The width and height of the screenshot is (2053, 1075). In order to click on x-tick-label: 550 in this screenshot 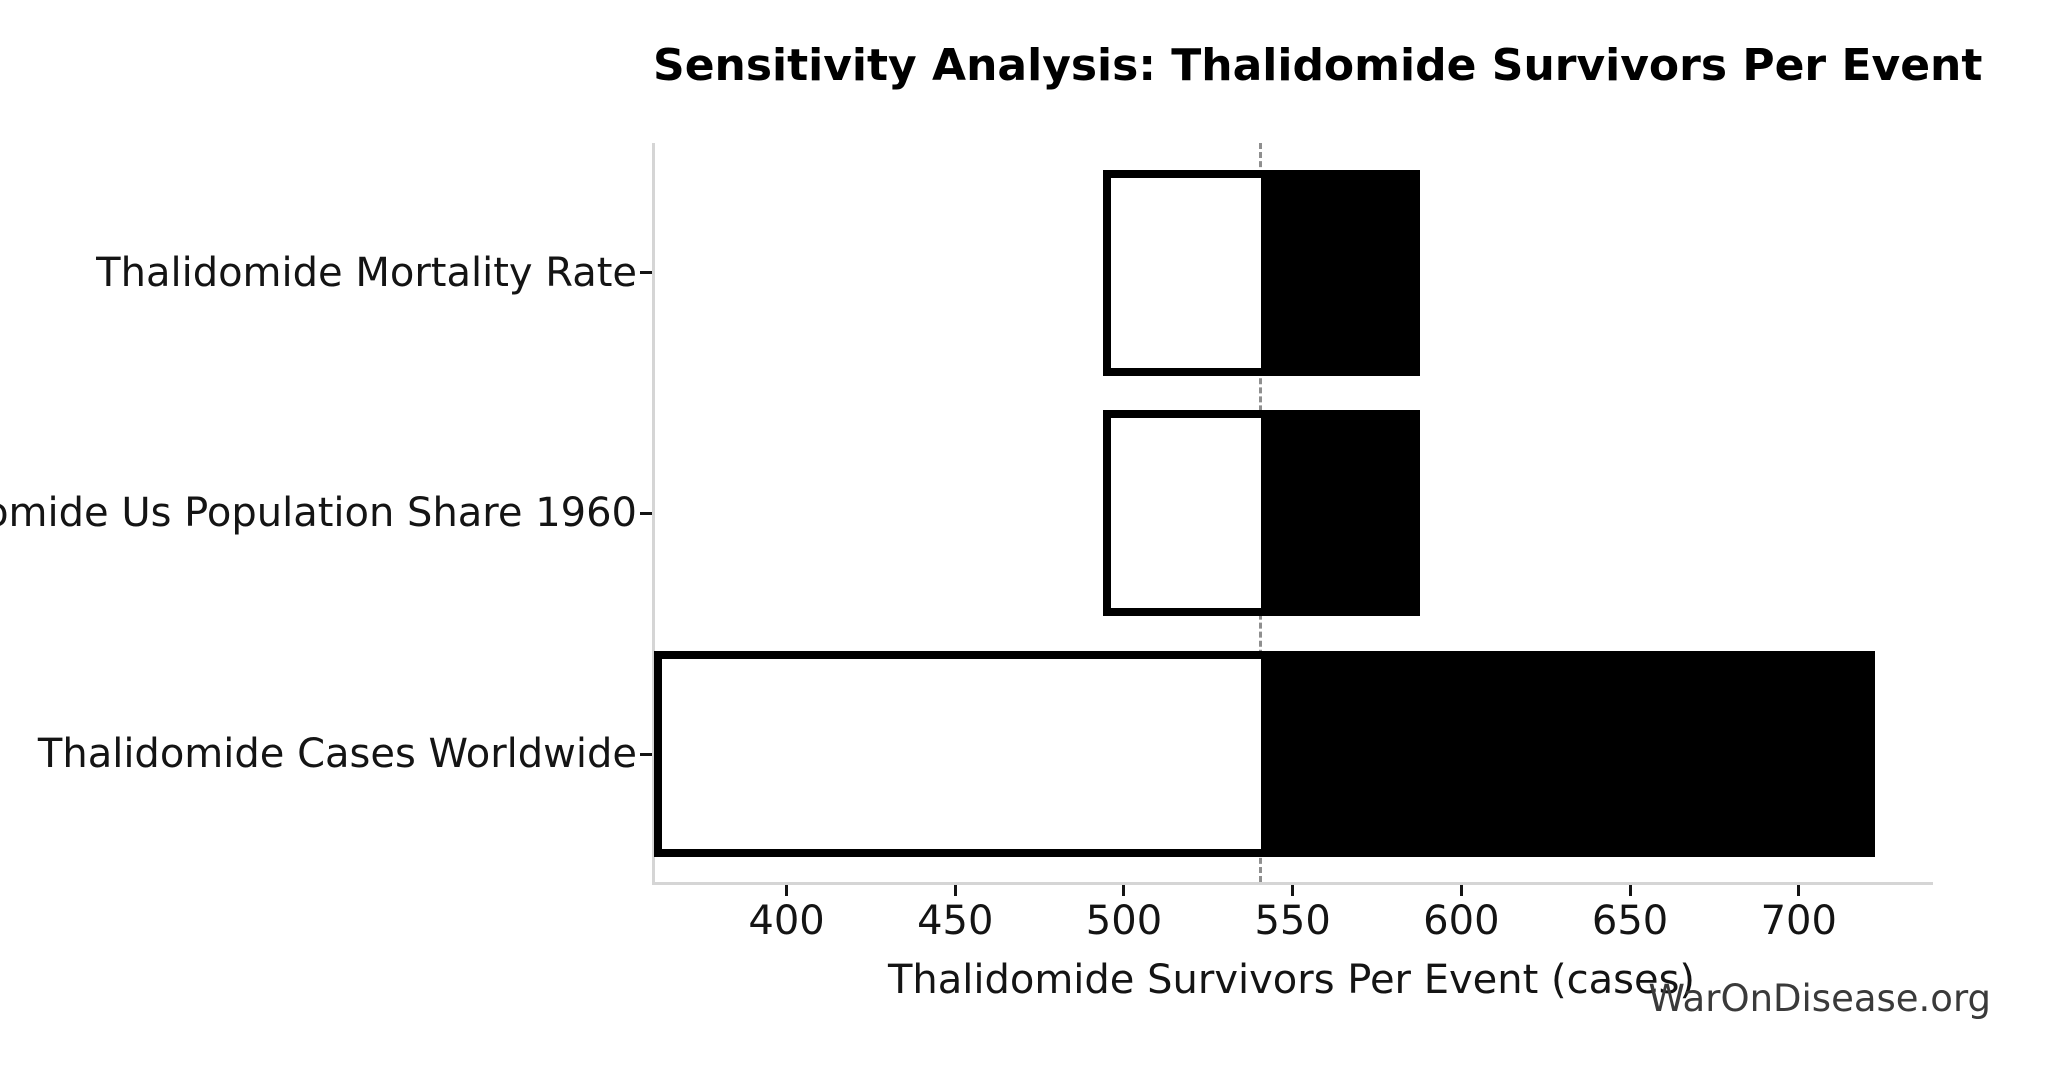, I will do `click(1292, 921)`.